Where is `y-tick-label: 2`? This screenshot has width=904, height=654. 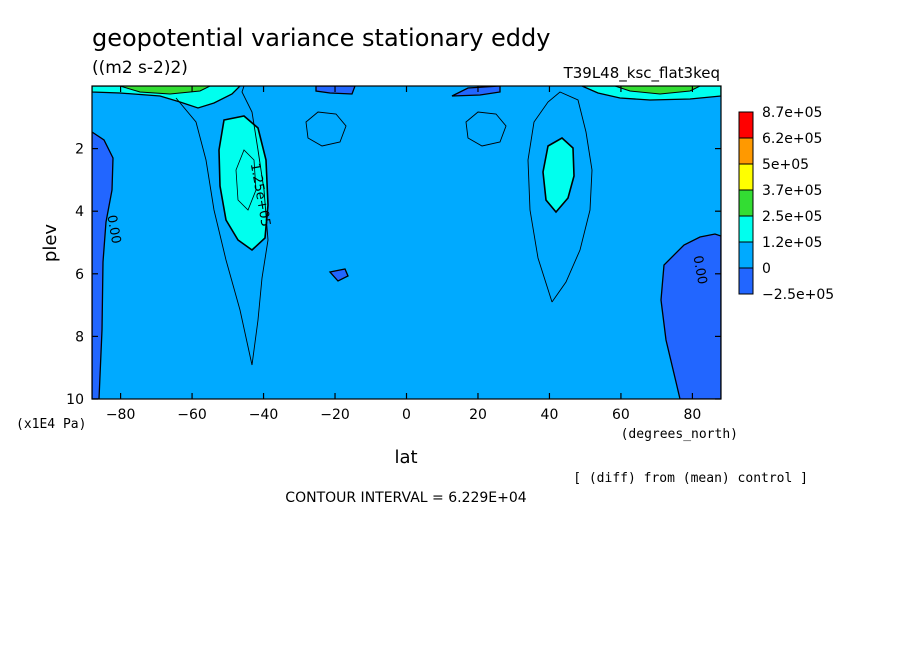 y-tick-label: 2 is located at coordinates (79, 150).